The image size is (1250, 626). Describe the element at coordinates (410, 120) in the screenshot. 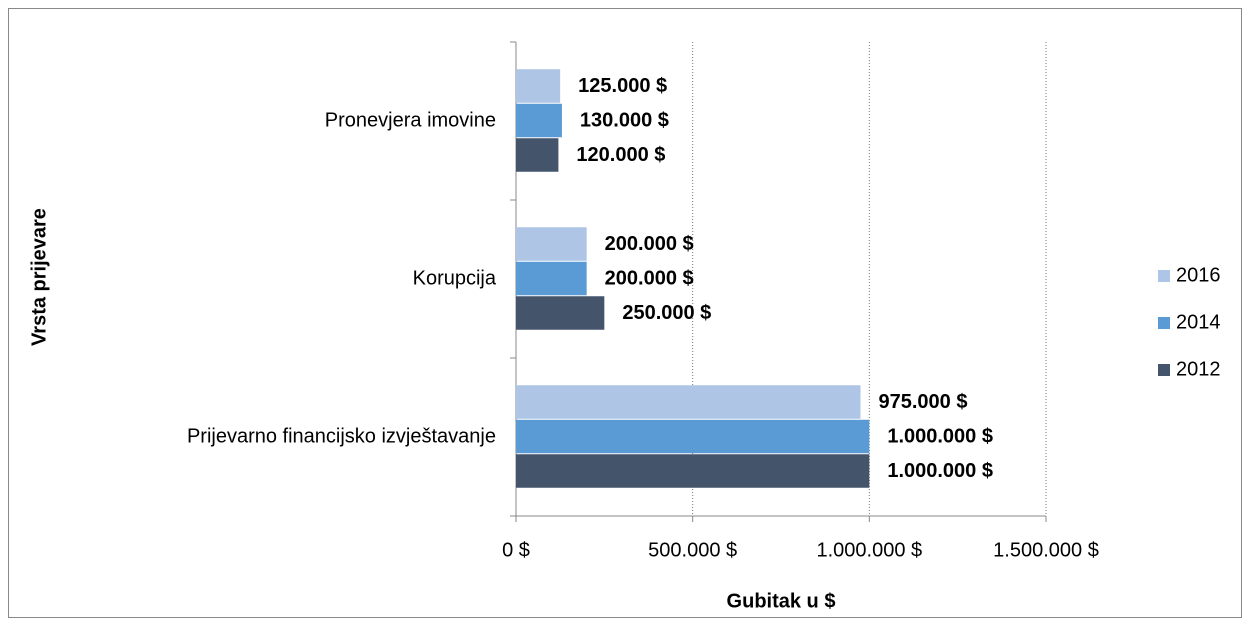

I see `y-tick-label: Pronevjera imovine` at that location.